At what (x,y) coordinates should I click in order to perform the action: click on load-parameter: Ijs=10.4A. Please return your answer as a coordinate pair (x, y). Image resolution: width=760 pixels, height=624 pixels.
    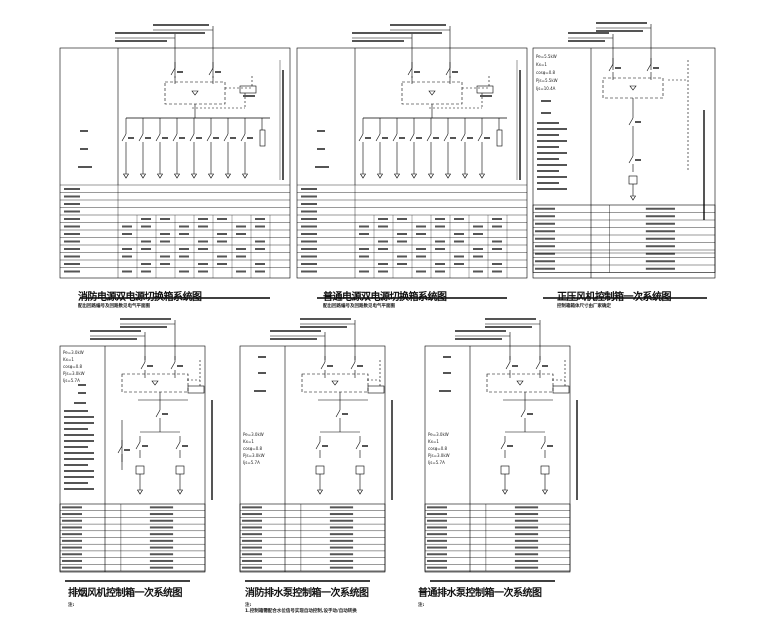
    Looking at the image, I should click on (546, 88).